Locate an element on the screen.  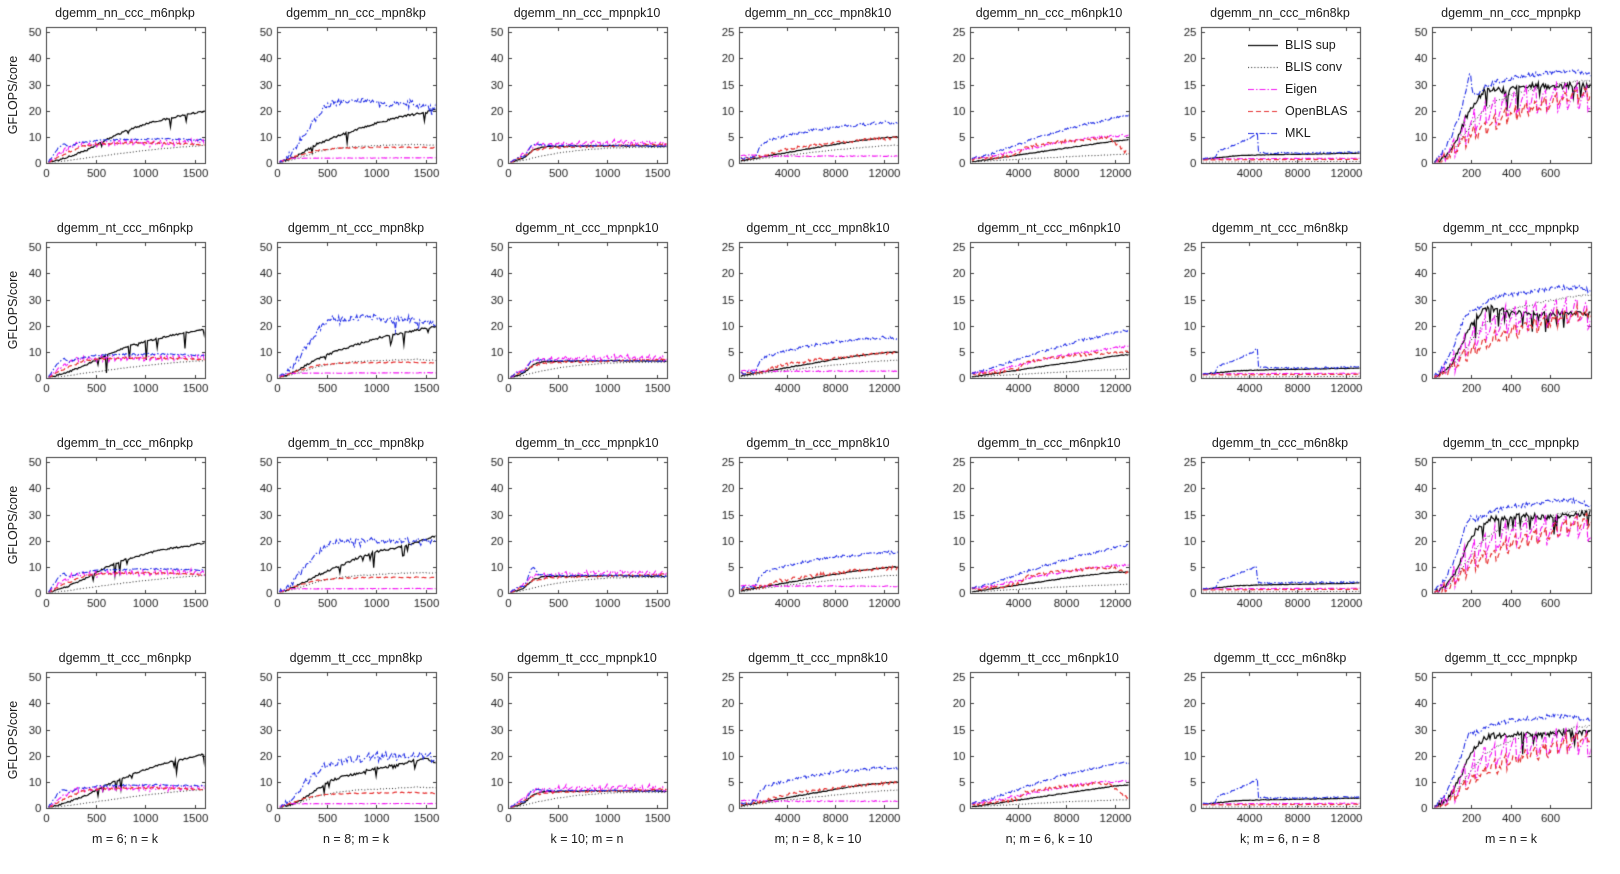
blis-conv-line-swatch is located at coordinates (1263, 67).